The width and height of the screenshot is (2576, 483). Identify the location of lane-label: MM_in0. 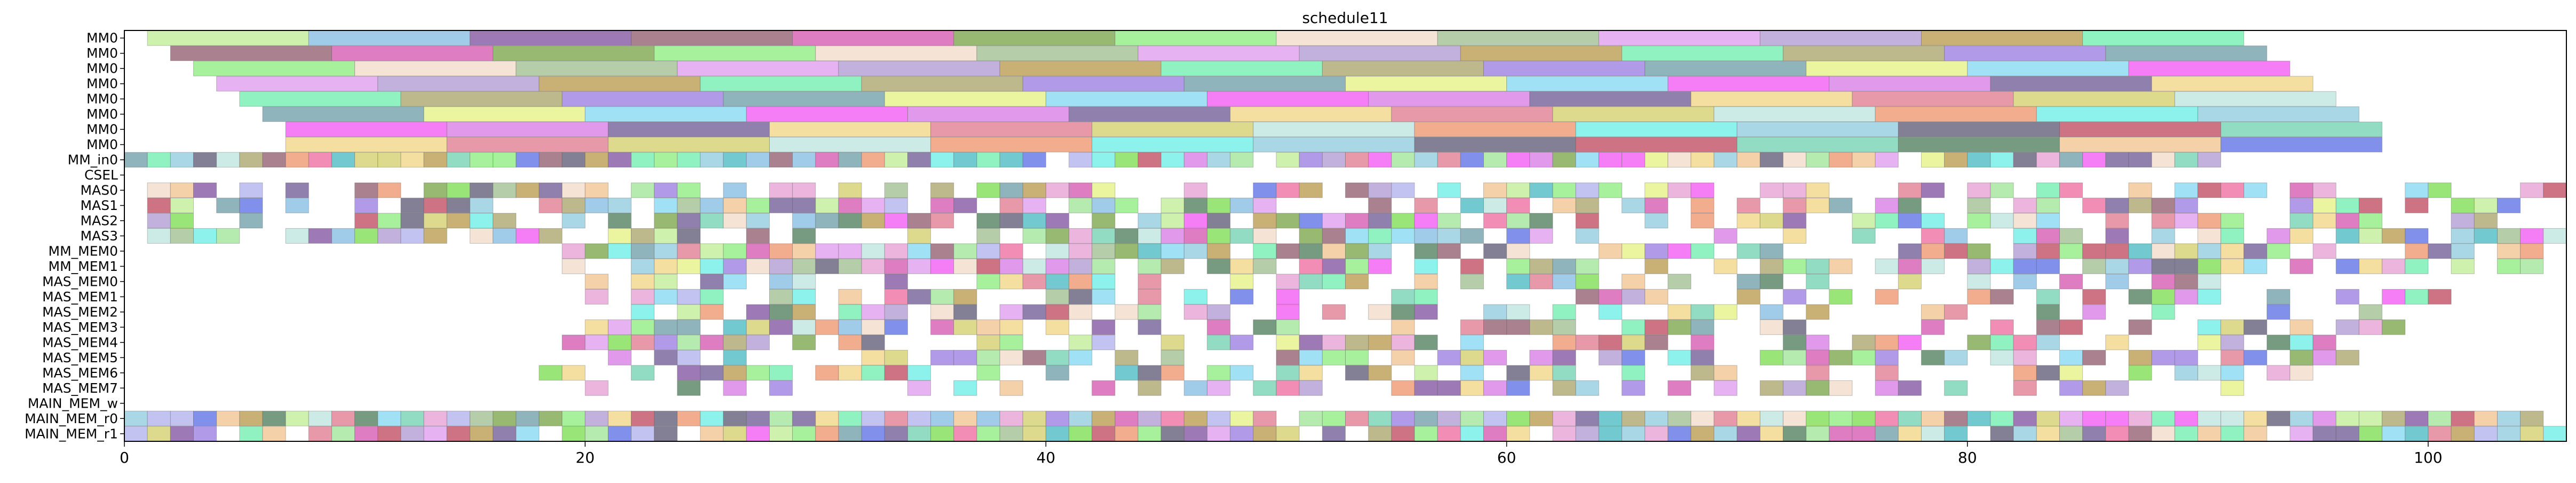
(93, 160).